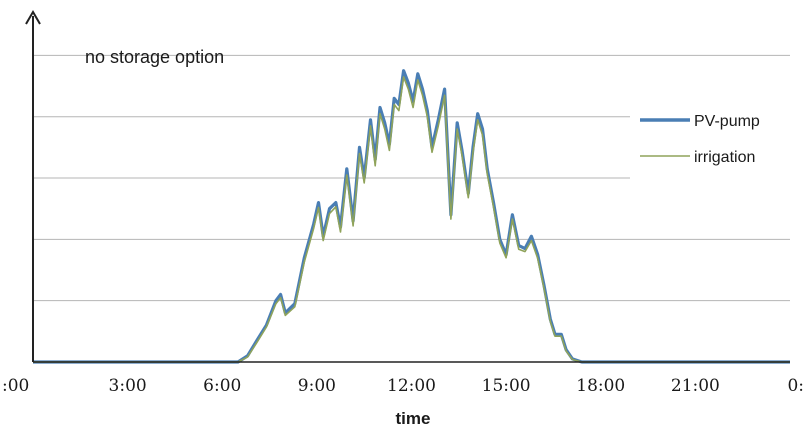  I want to click on legend-label-pv-pump: PV-pump, so click(727, 121).